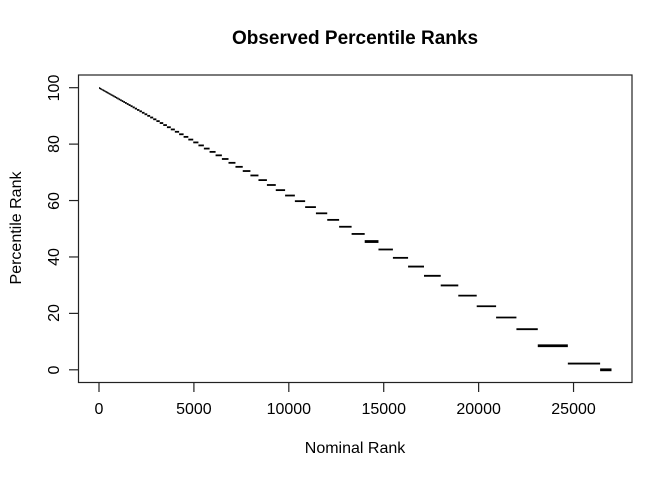 The height and width of the screenshot is (480, 672). I want to click on x-tick-label: 5000, so click(194, 409).